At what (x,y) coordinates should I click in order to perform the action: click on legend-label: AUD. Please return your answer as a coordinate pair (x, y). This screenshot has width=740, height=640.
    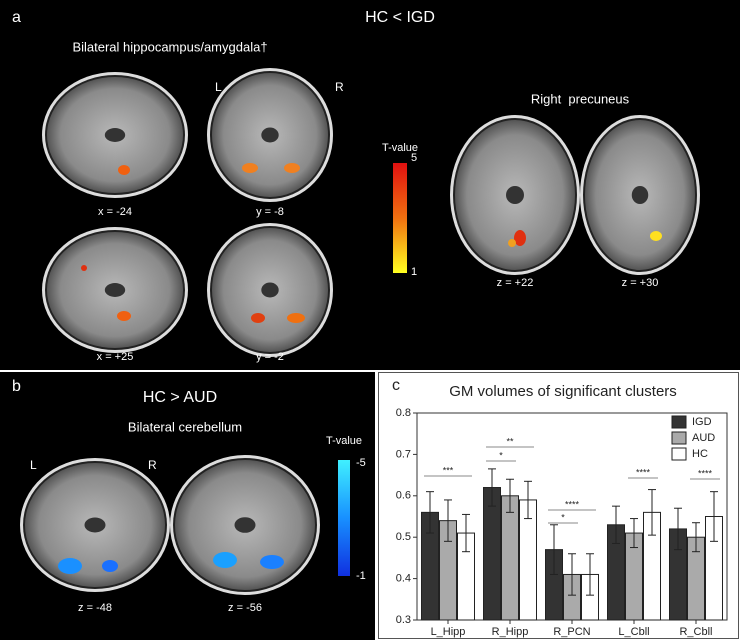
    Looking at the image, I should click on (703, 438).